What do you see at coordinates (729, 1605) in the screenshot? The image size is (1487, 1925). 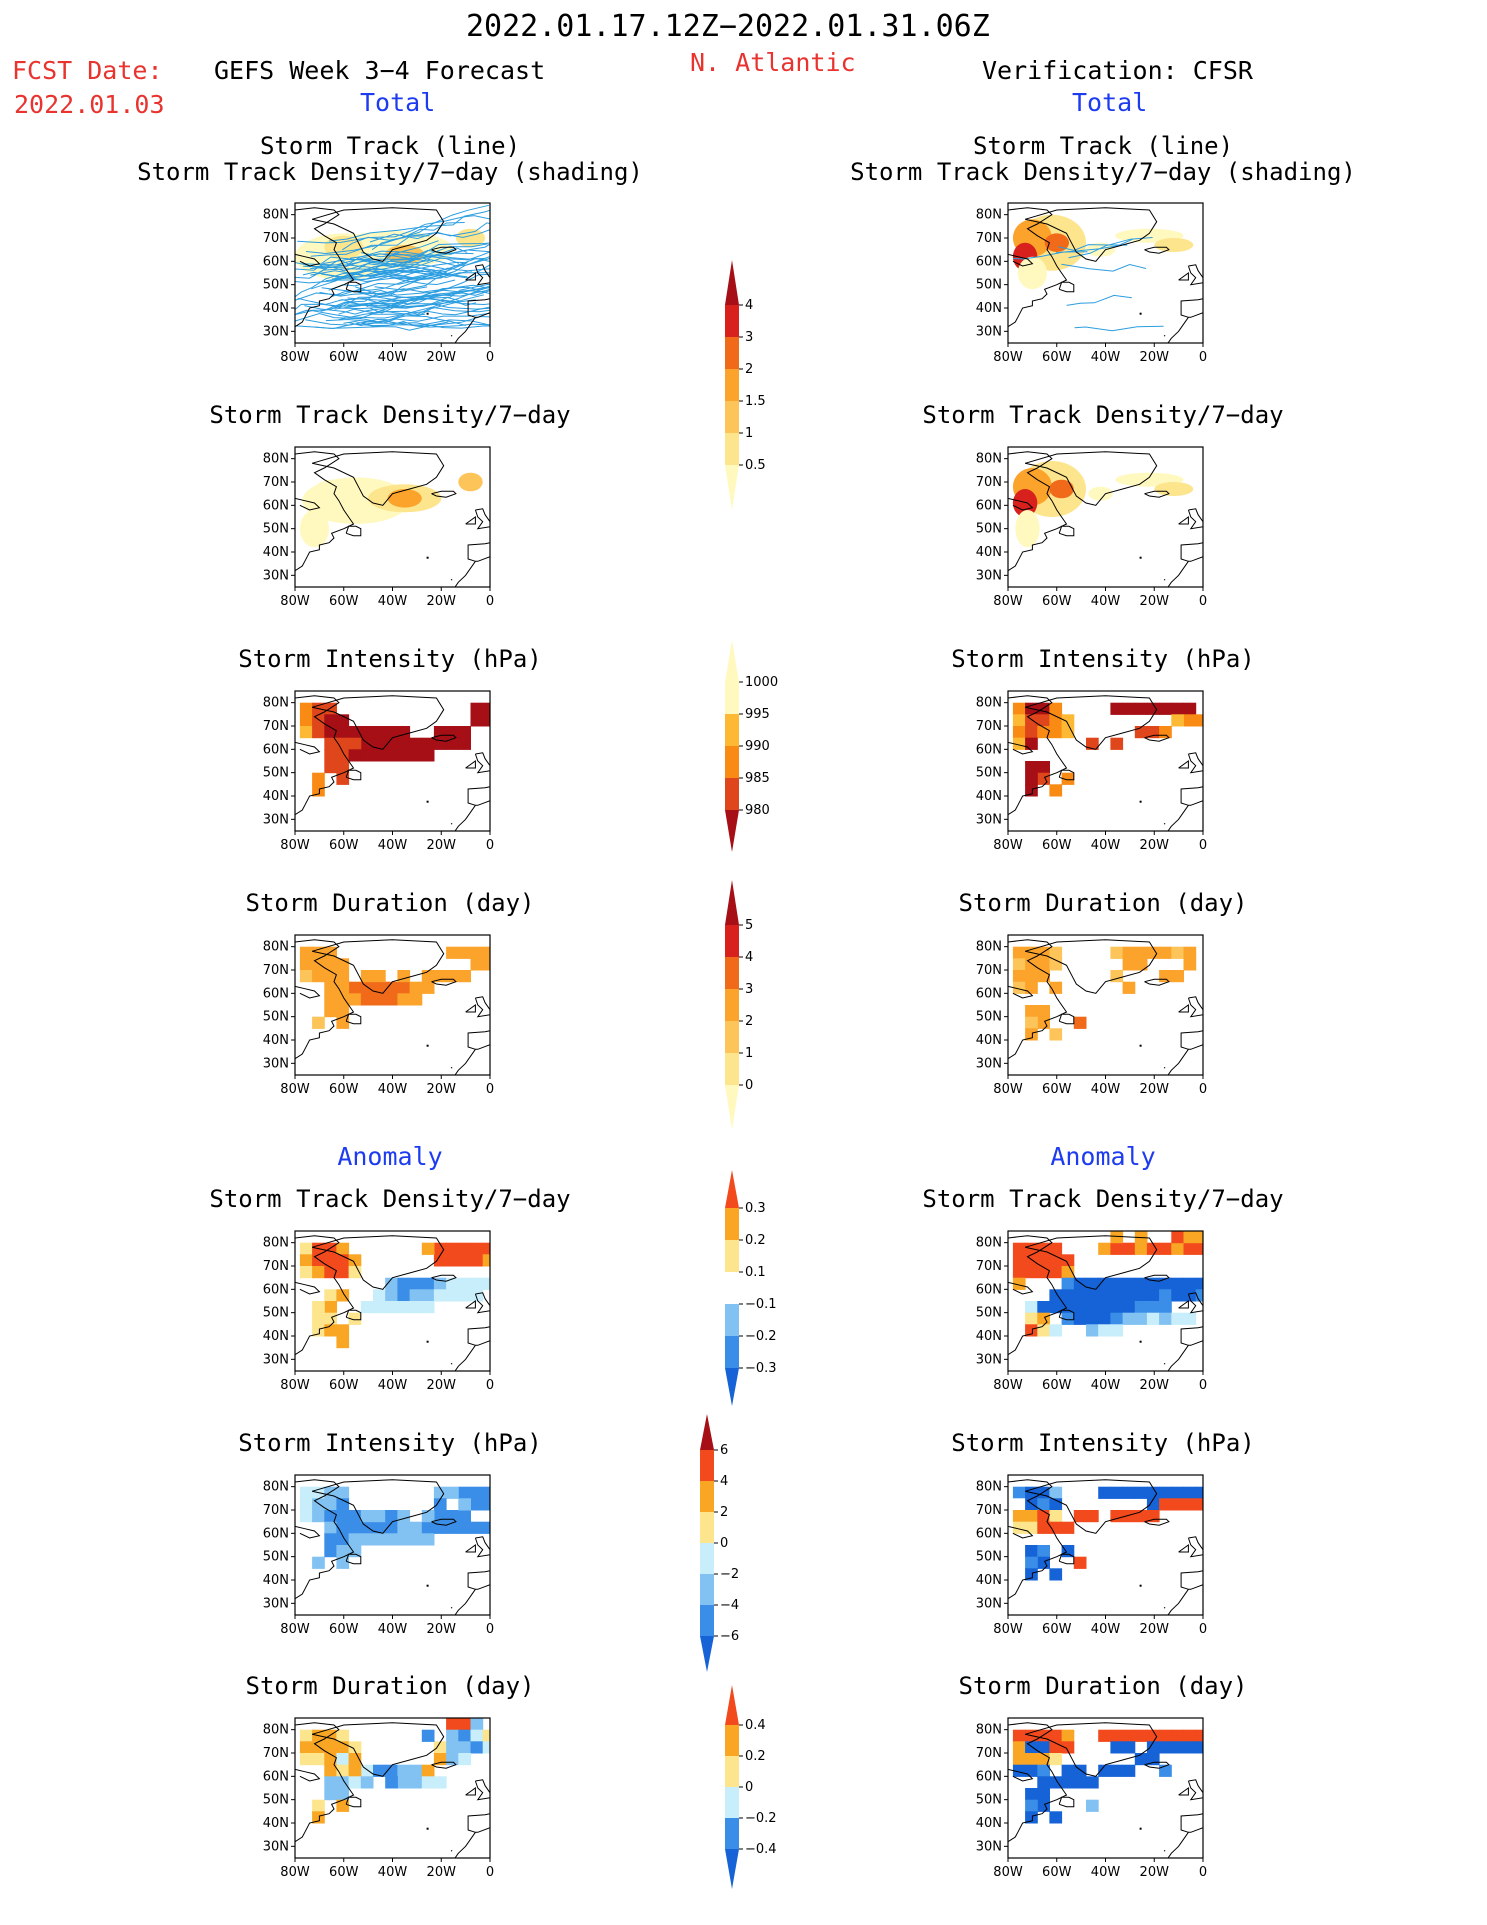 I see `colorbar-tick-label: −4` at bounding box center [729, 1605].